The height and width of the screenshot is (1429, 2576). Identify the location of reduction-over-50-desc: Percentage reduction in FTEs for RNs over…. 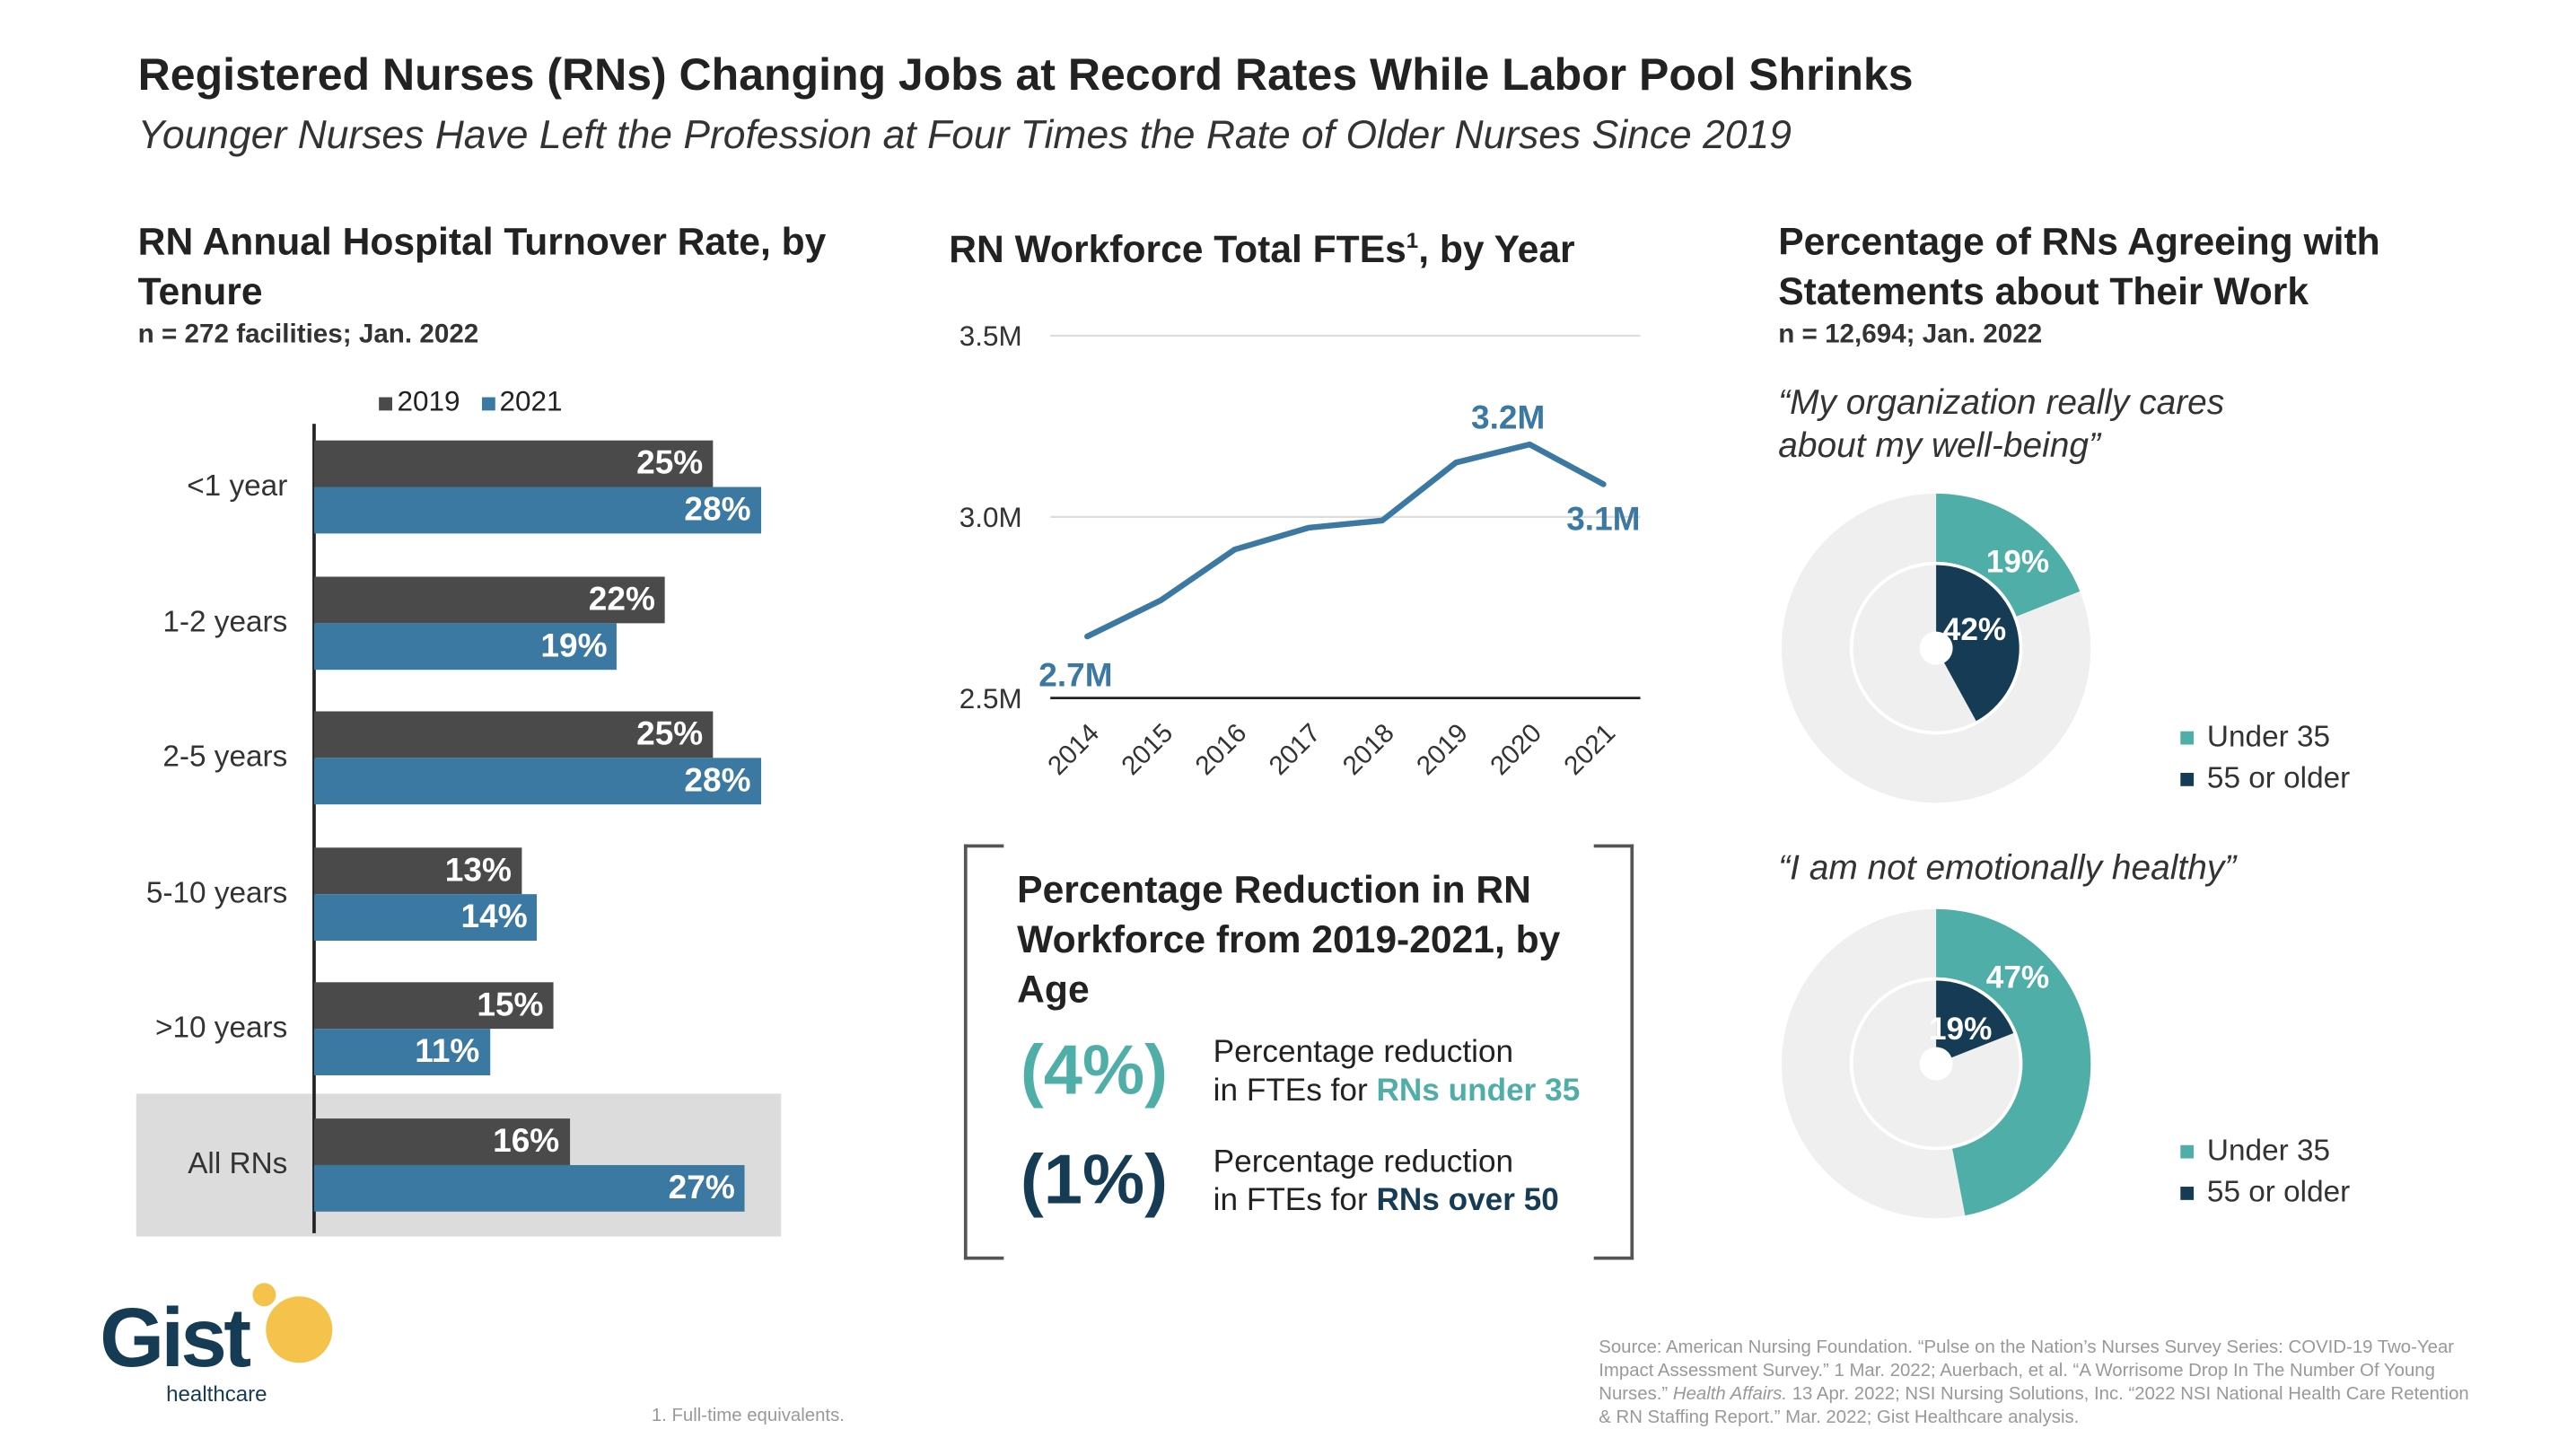
(1386, 1182).